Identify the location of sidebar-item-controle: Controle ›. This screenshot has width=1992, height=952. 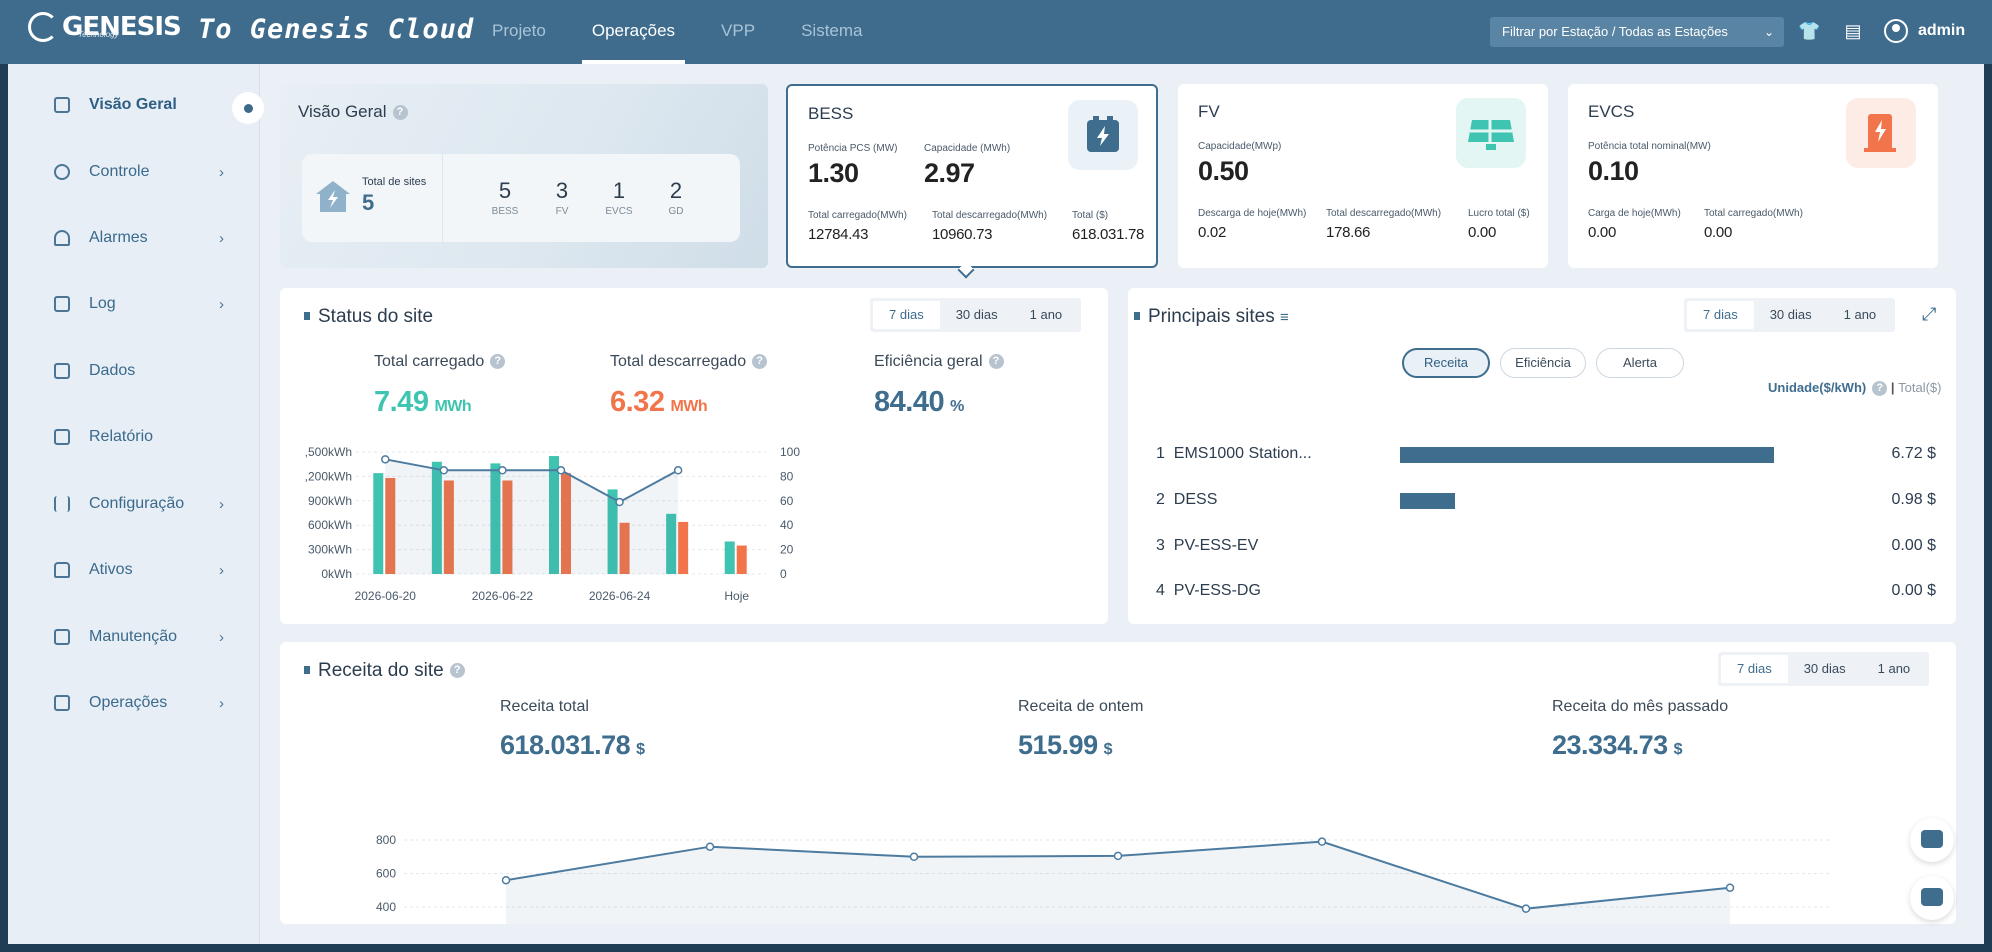
(139, 172).